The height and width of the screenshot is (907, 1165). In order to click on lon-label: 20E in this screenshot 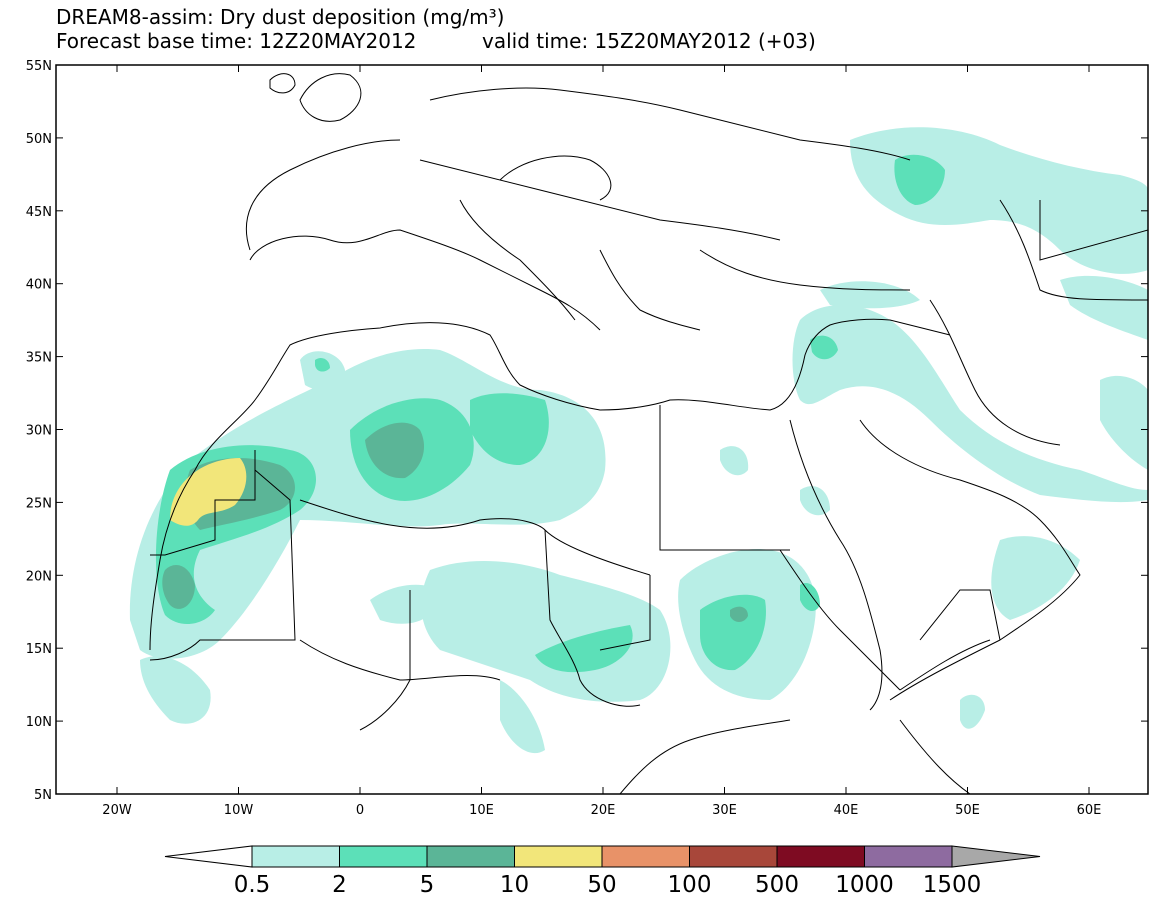, I will do `click(603, 810)`.